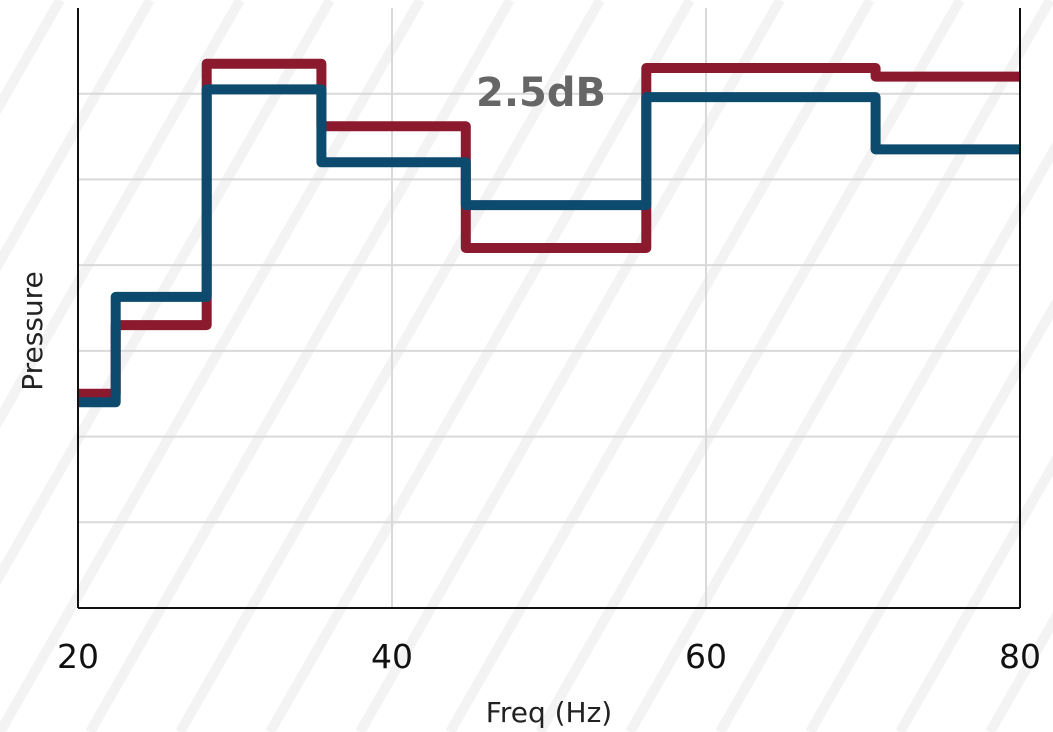 This screenshot has height=732, width=1053. I want to click on x-tick-label: 80, so click(1020, 656).